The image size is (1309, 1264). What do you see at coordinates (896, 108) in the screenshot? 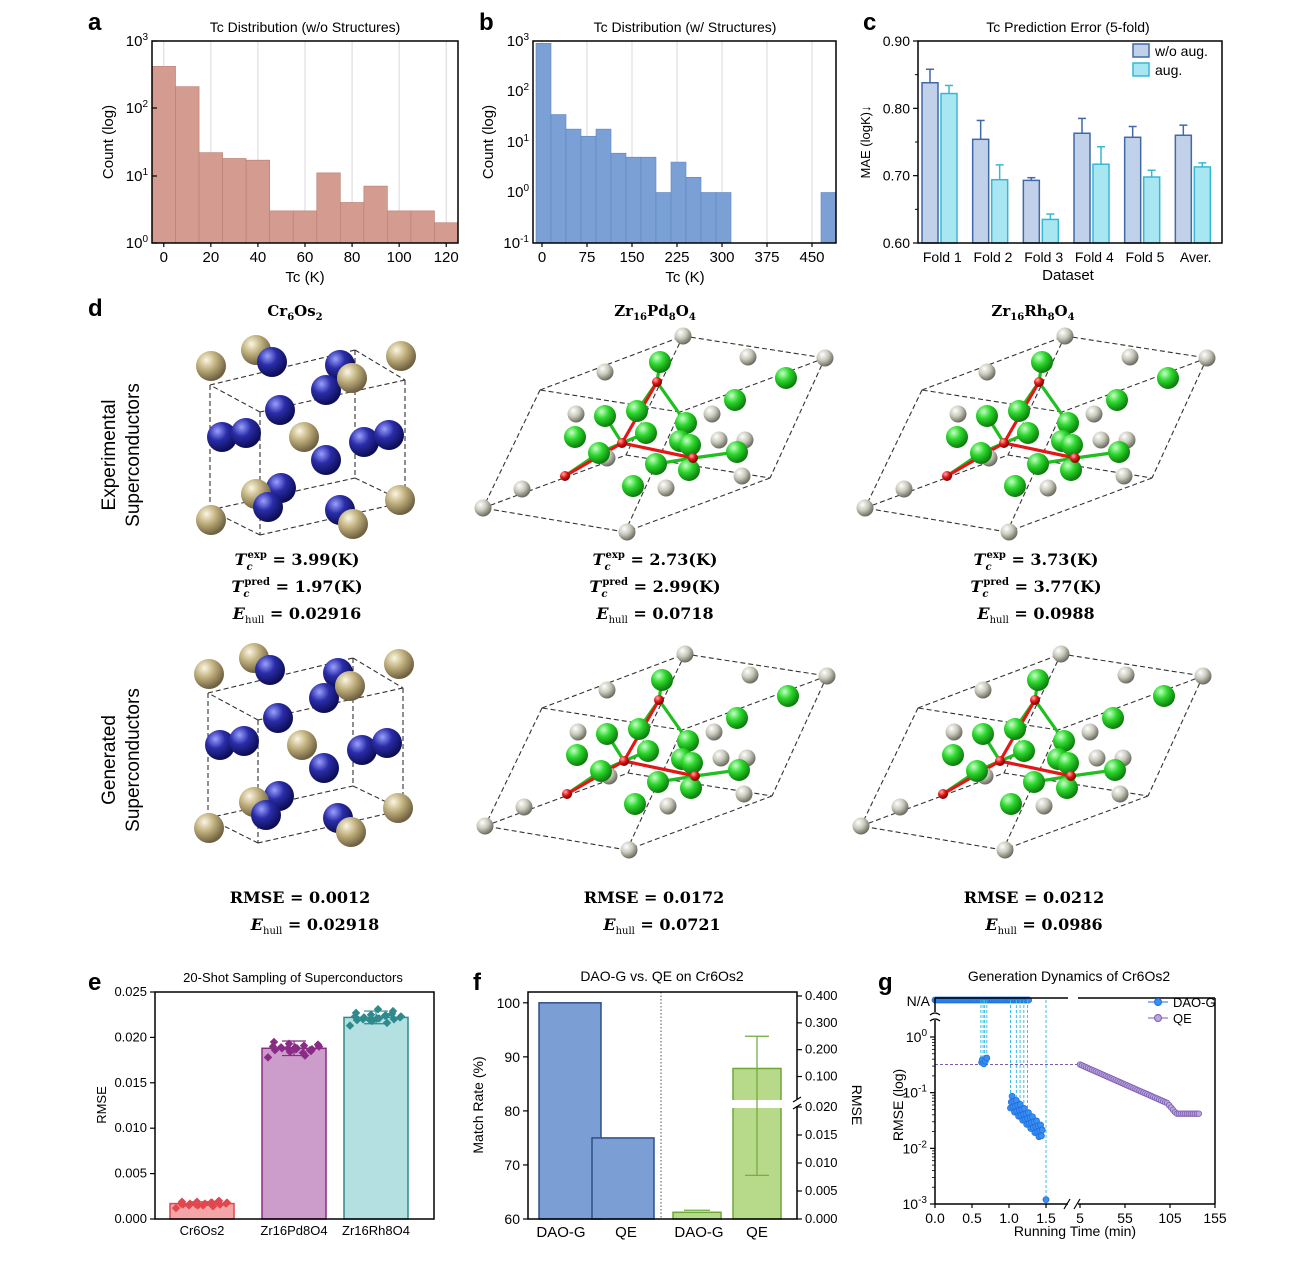
I see `chart-c-ytick-label: 0.80` at bounding box center [896, 108].